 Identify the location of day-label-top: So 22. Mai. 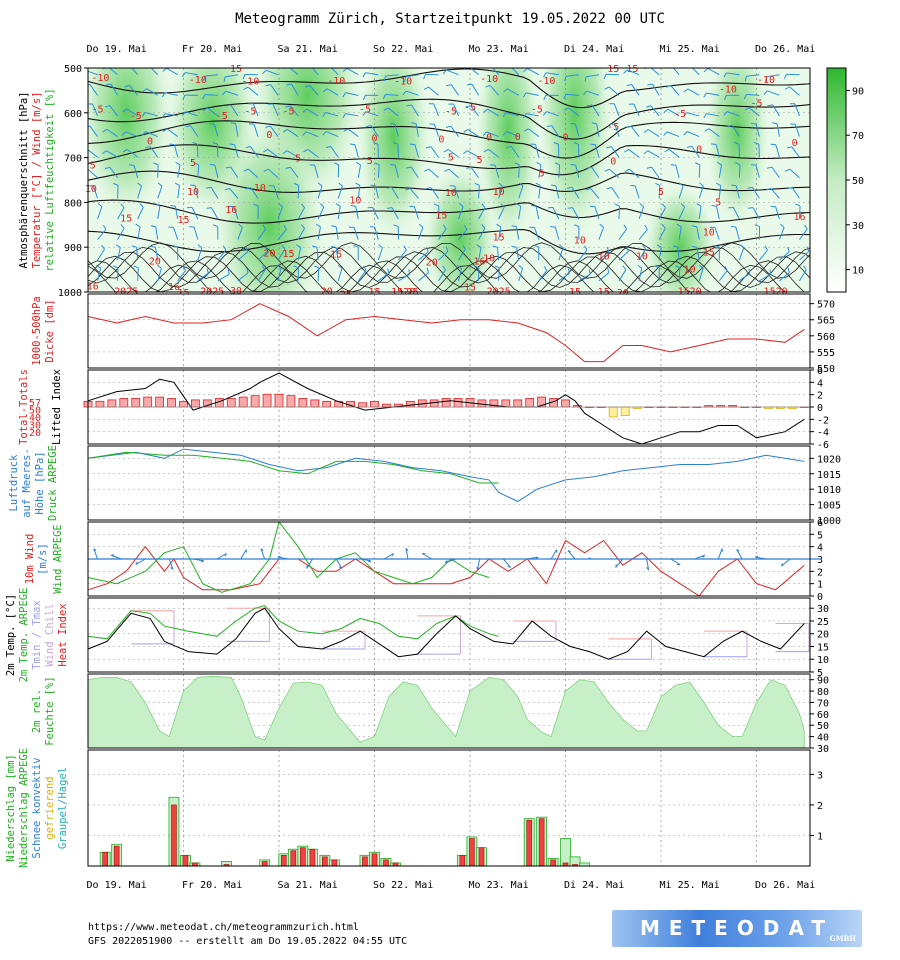
(403, 49).